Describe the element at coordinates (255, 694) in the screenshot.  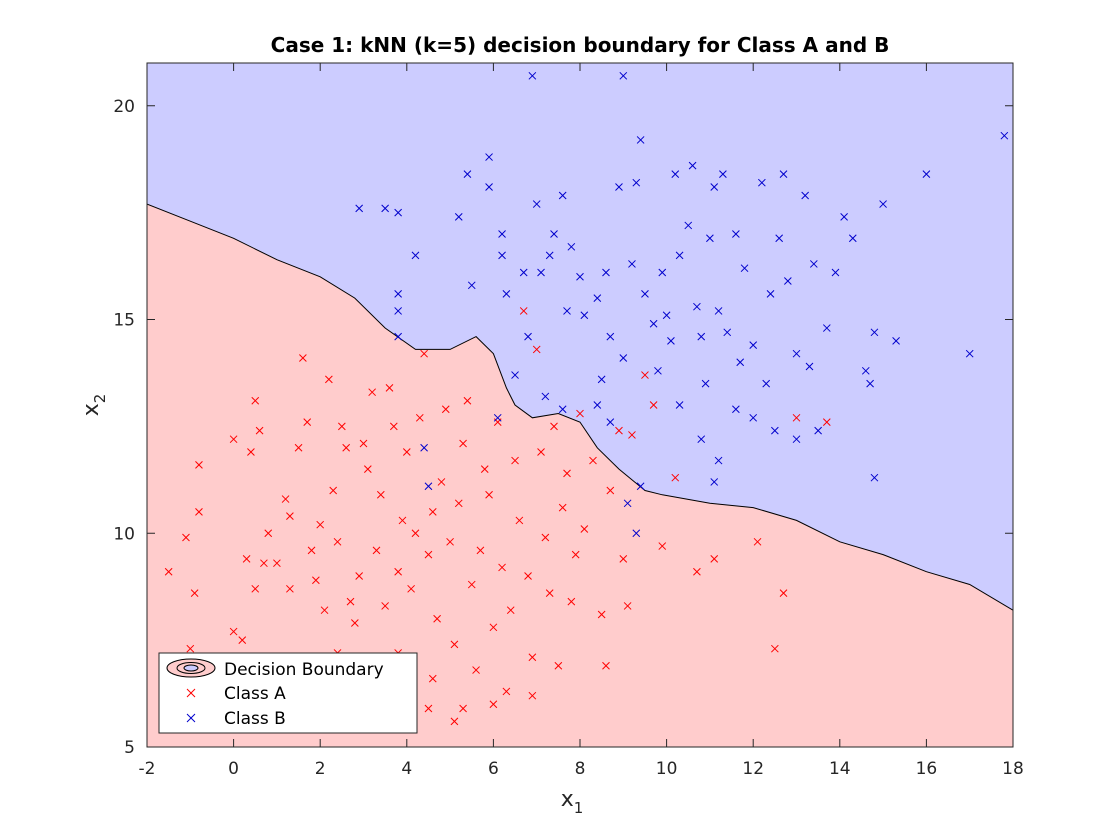
I see `legend-label-class-a: Class A` at that location.